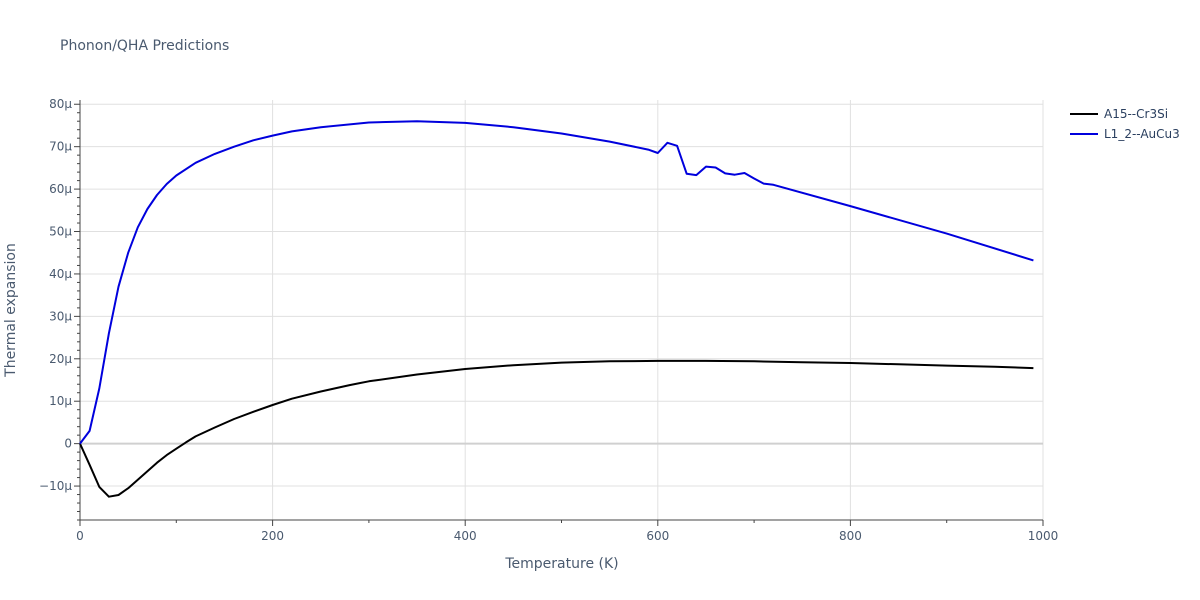  What do you see at coordinates (60, 316) in the screenshot?
I see `y-tick-label: 30μ` at bounding box center [60, 316].